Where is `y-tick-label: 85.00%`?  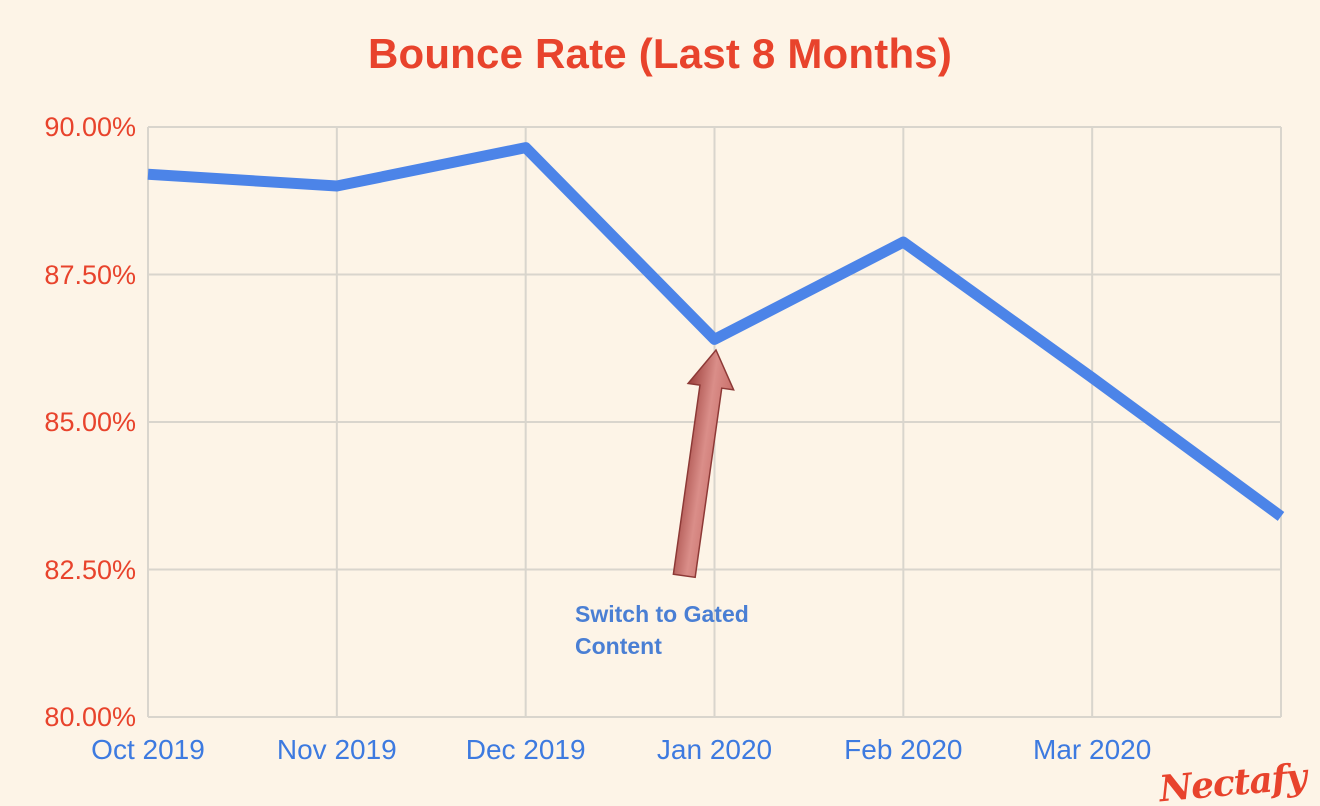 y-tick-label: 85.00% is located at coordinates (90, 422).